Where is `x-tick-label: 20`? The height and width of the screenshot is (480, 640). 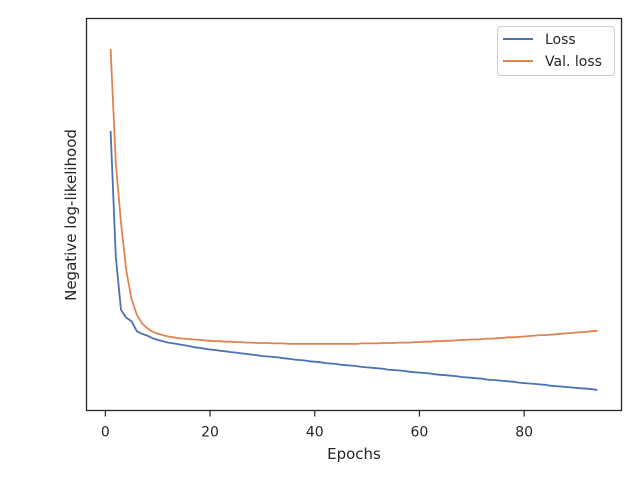
x-tick-label: 20 is located at coordinates (210, 433).